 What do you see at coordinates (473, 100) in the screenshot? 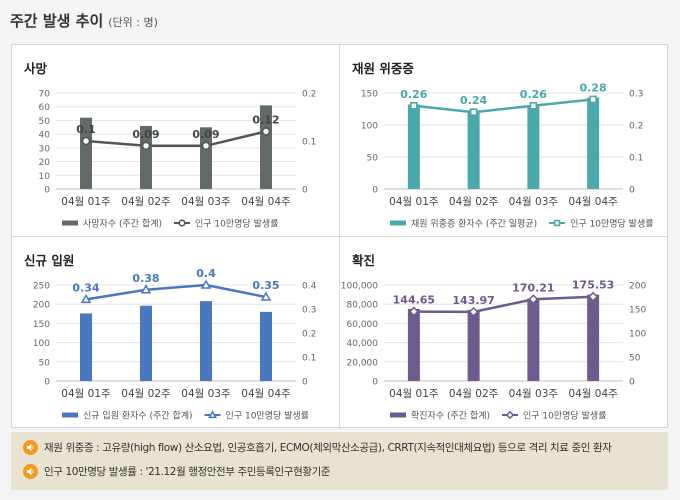
I see `data-label: 0.24` at bounding box center [473, 100].